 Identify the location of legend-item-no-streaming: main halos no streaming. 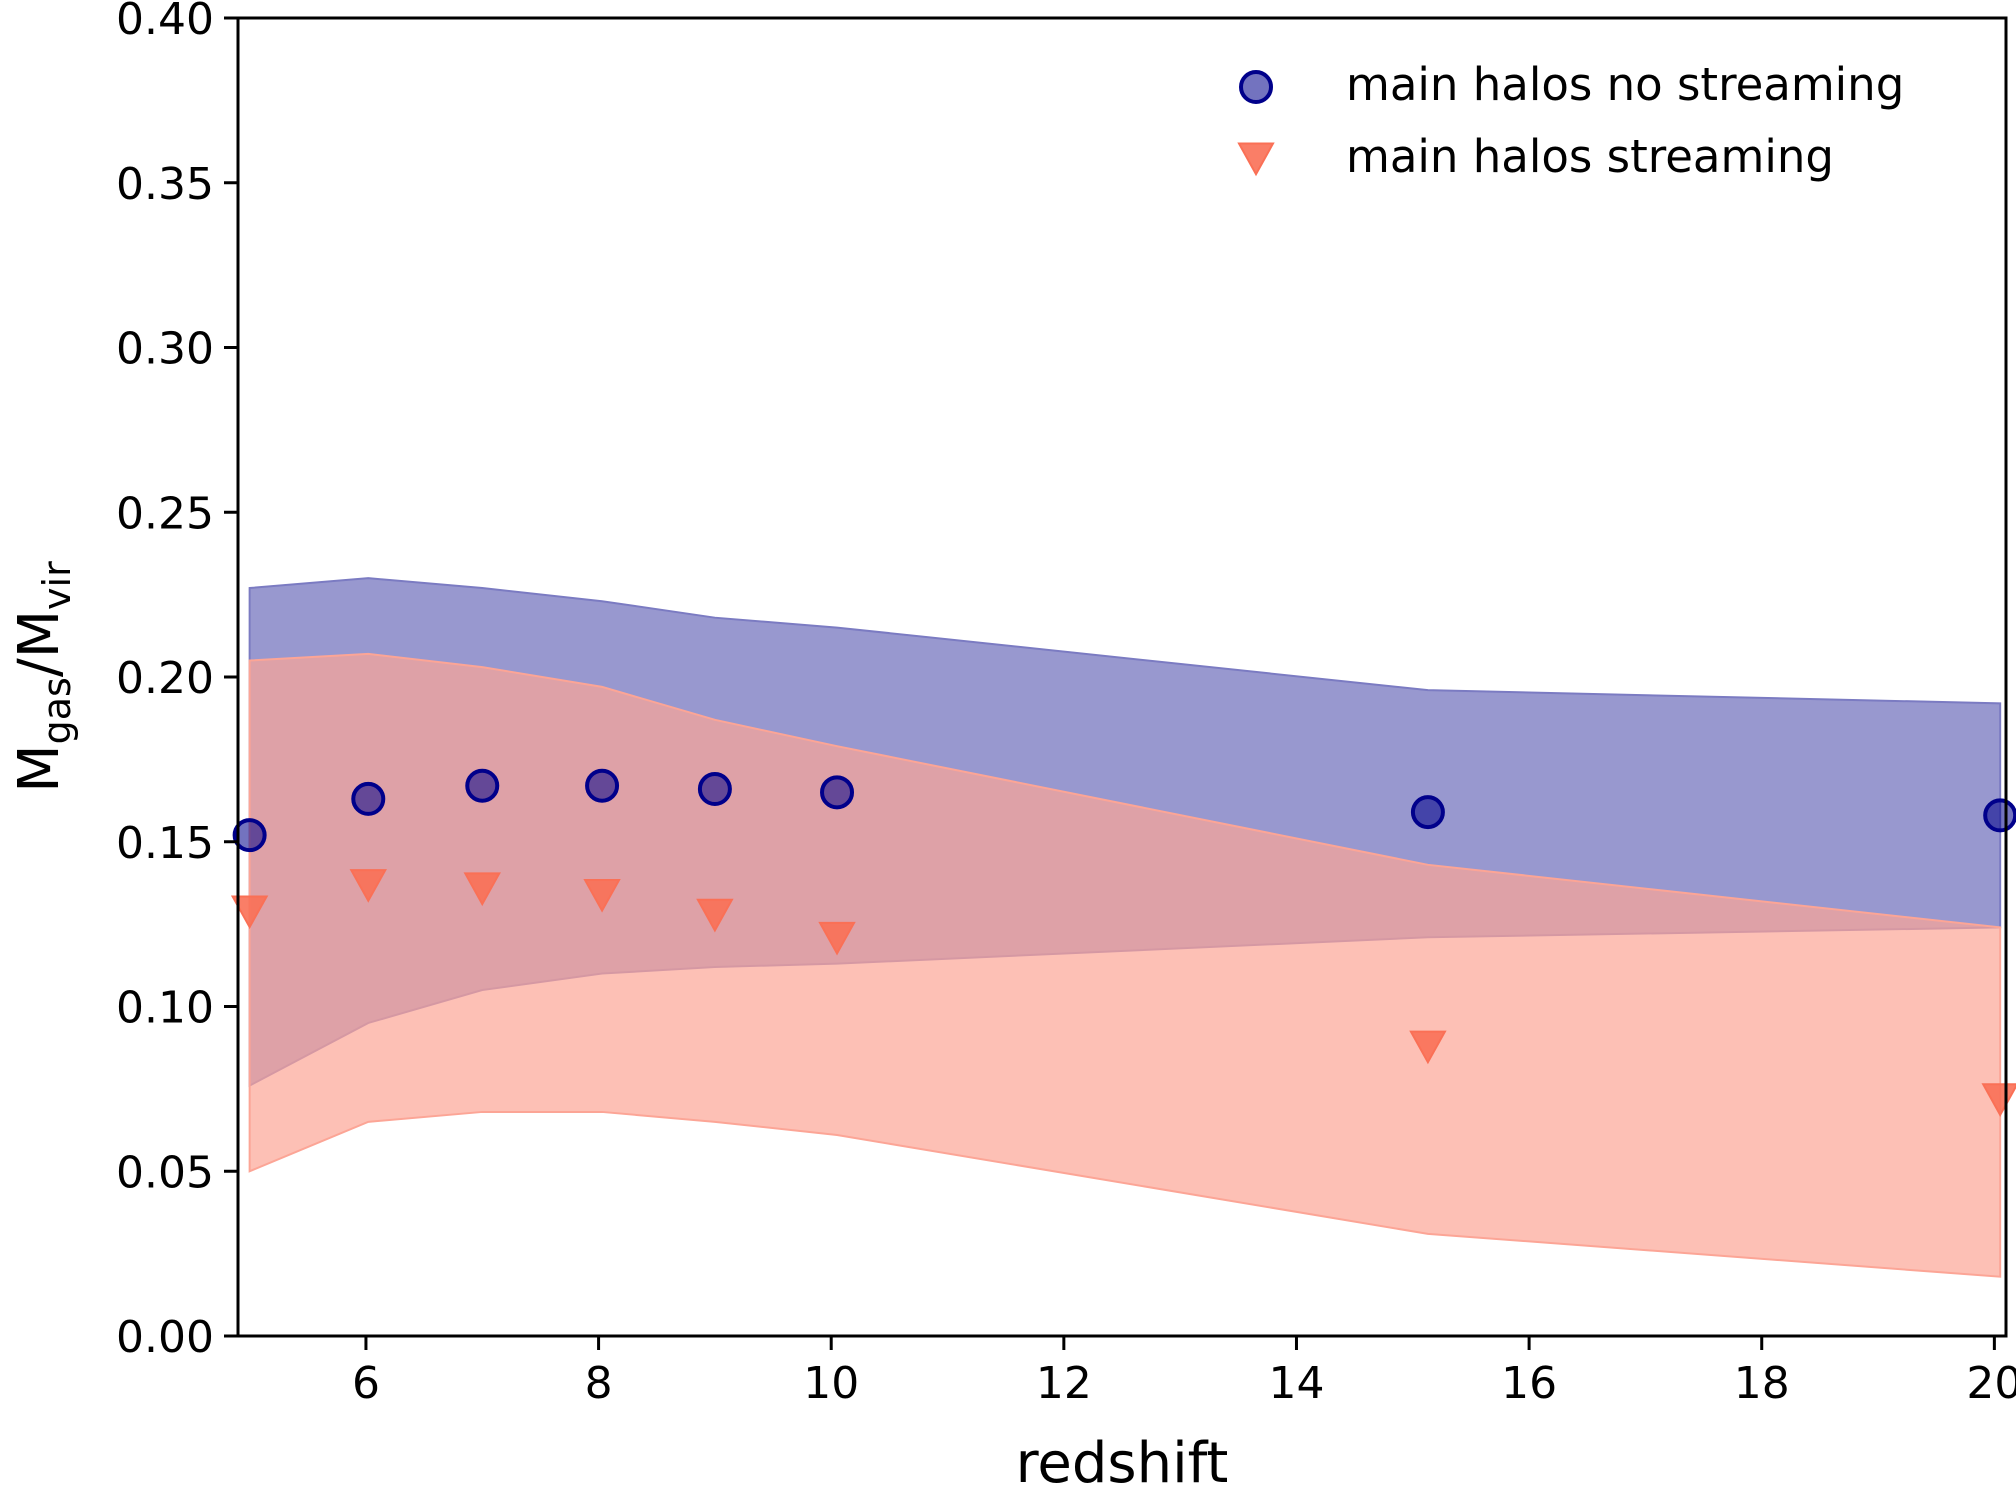
(1571, 84).